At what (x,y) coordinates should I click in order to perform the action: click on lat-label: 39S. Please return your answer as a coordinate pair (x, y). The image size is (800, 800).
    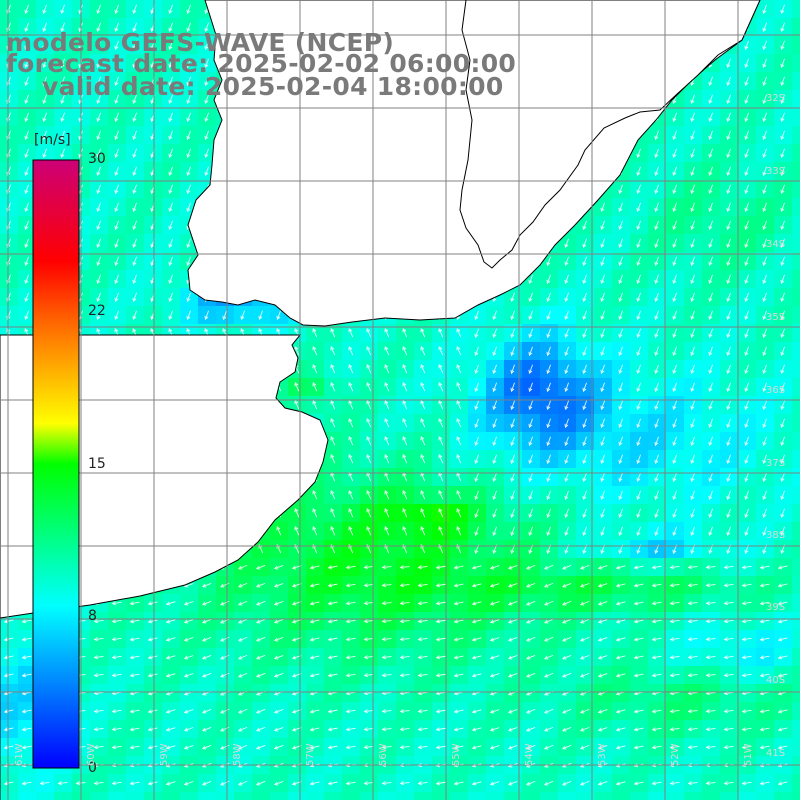
    Looking at the image, I should click on (776, 607).